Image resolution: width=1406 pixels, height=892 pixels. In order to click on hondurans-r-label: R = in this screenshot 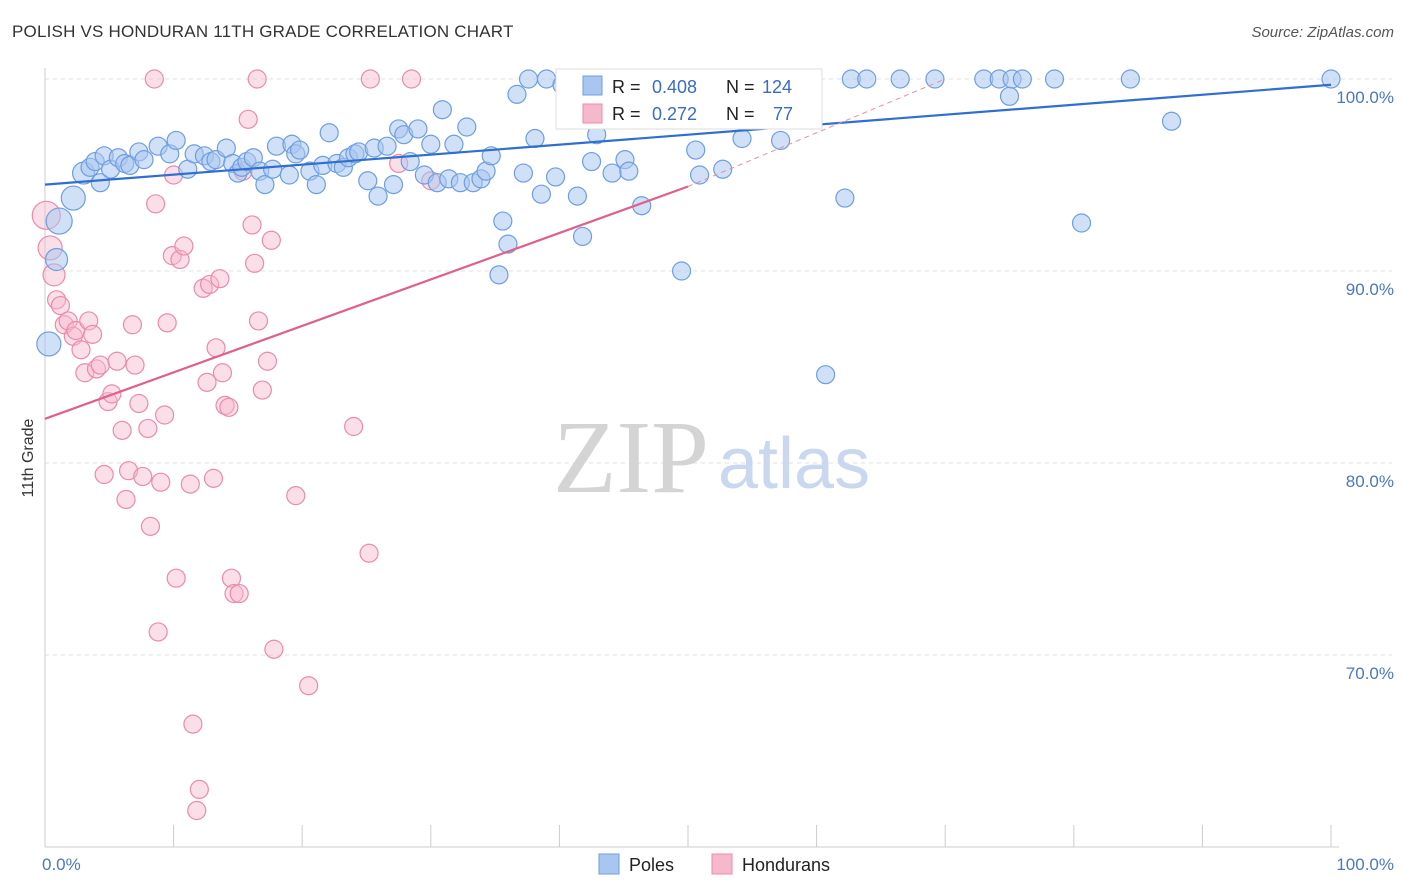, I will do `click(626, 114)`.